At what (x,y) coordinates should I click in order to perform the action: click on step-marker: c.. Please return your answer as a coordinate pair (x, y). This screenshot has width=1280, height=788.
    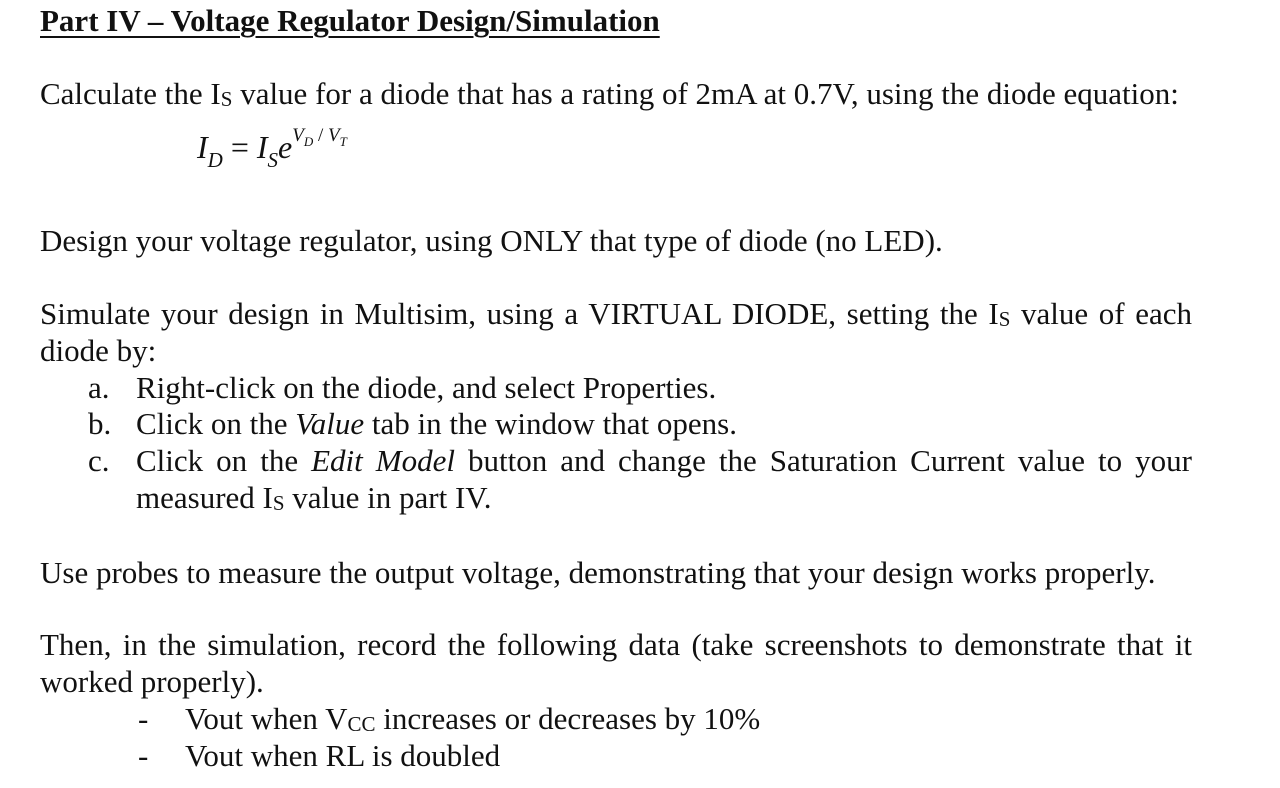
    Looking at the image, I should click on (99, 460).